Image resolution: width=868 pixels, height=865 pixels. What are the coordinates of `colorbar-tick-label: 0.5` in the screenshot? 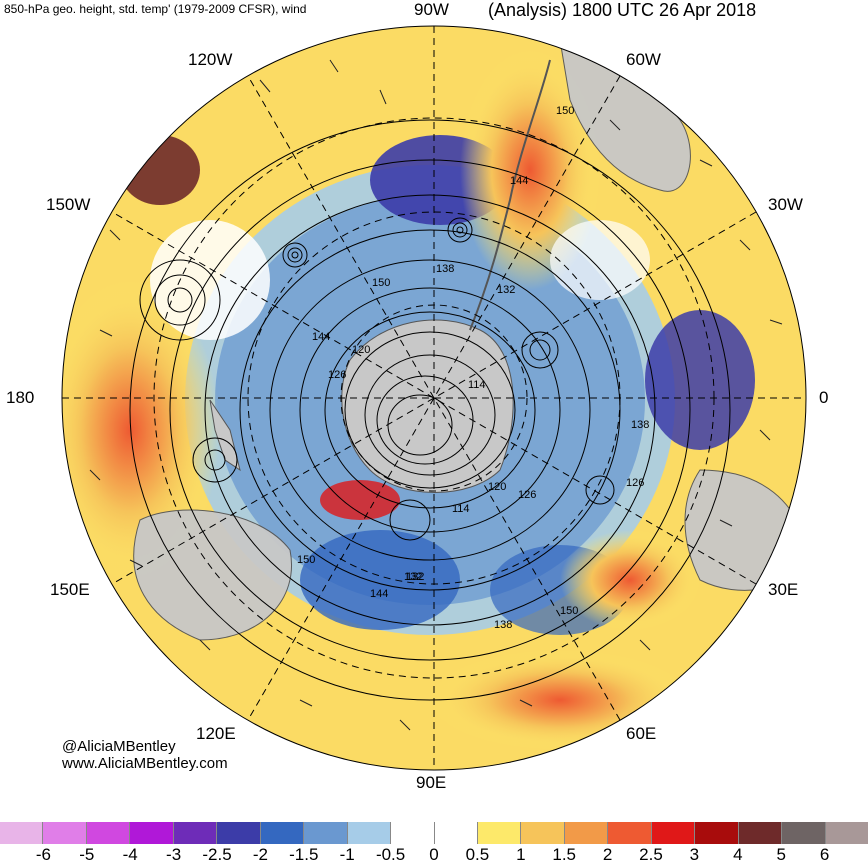 It's located at (477, 854).